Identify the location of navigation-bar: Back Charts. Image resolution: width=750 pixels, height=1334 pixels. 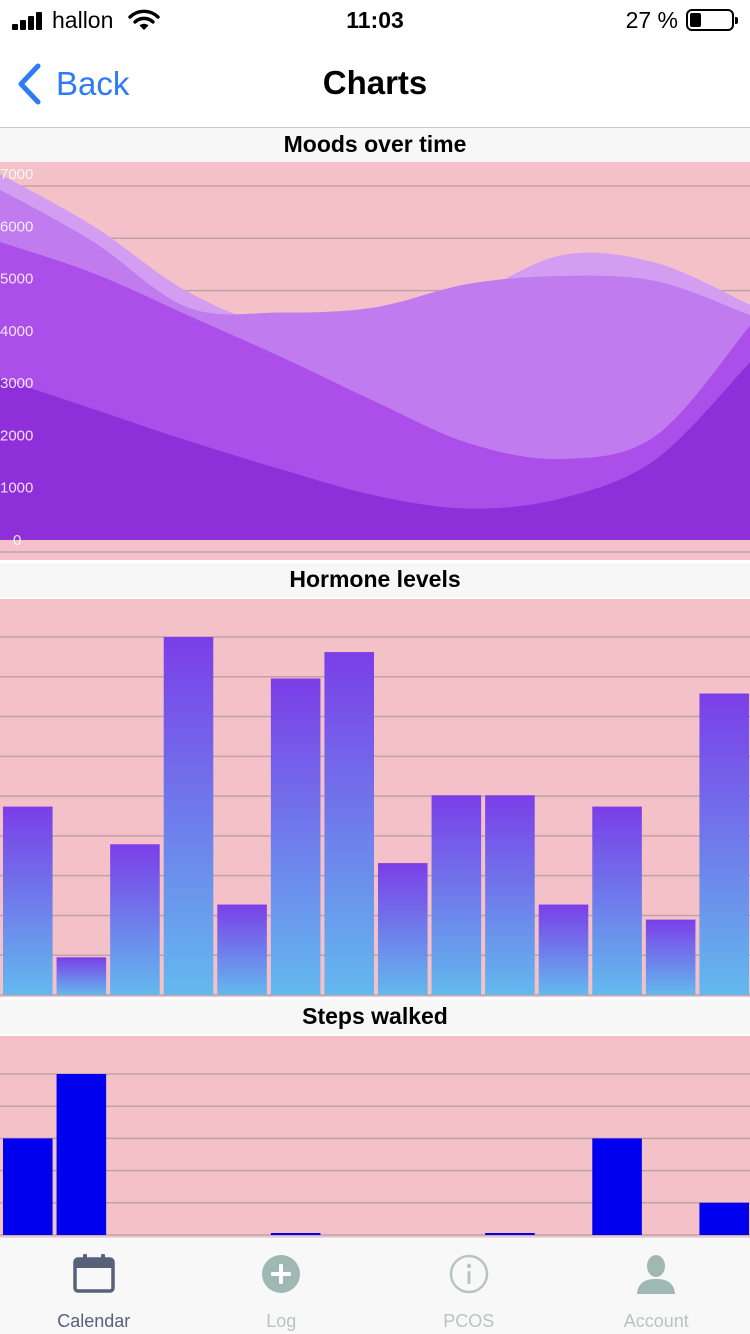
(375, 84).